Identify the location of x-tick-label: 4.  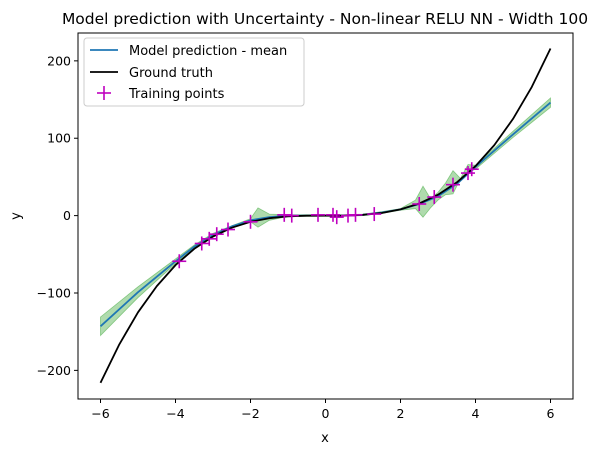
(476, 413).